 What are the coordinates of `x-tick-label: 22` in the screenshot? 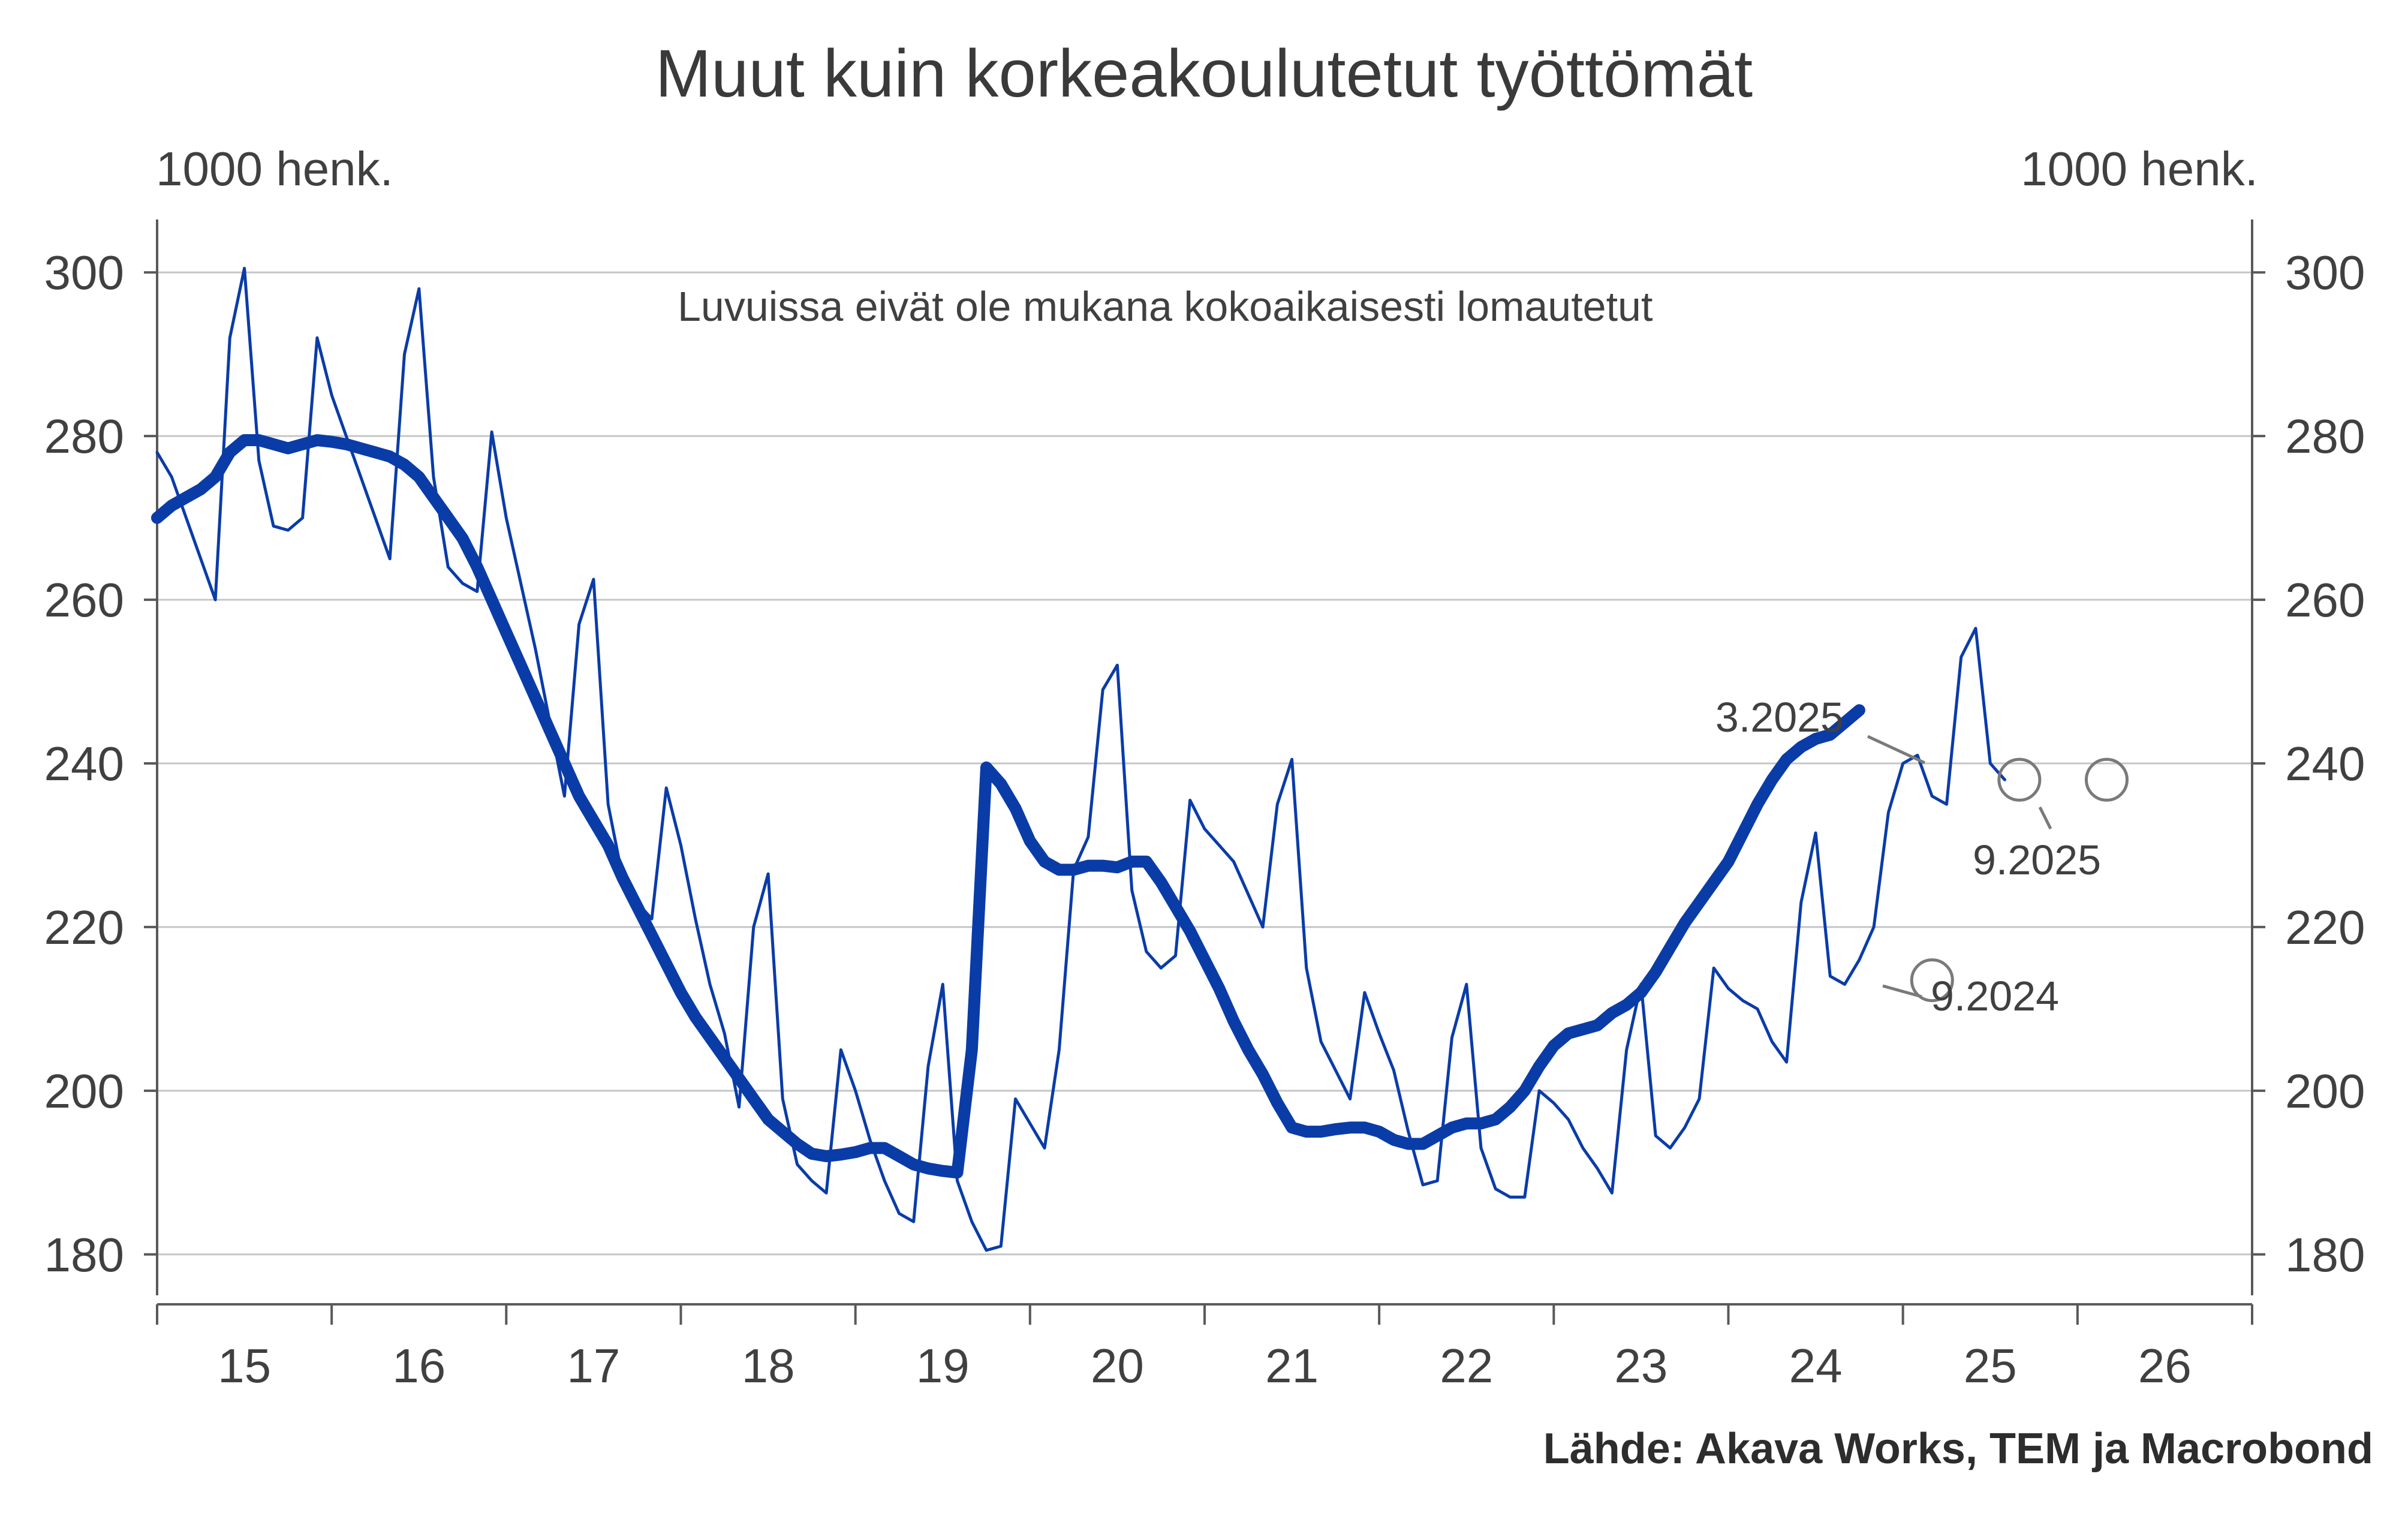 It's located at (1467, 1365).